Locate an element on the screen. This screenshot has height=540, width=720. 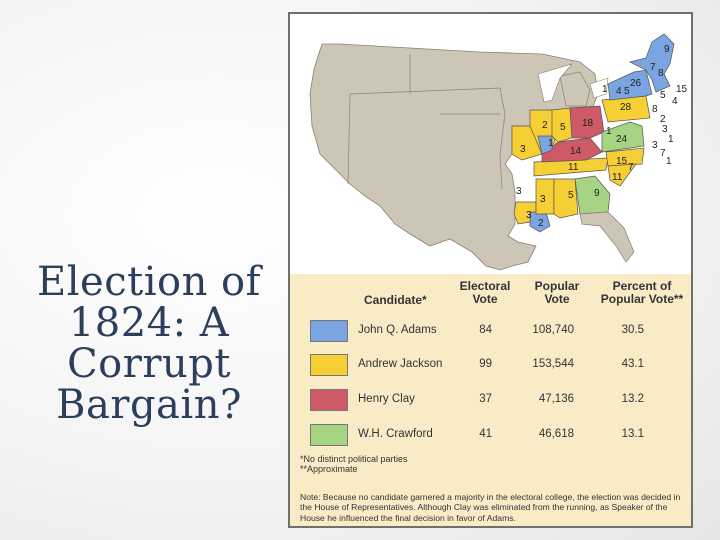
table-row: Andrew Jackson 99 153,544 43.1 is located at coordinates (492, 369).